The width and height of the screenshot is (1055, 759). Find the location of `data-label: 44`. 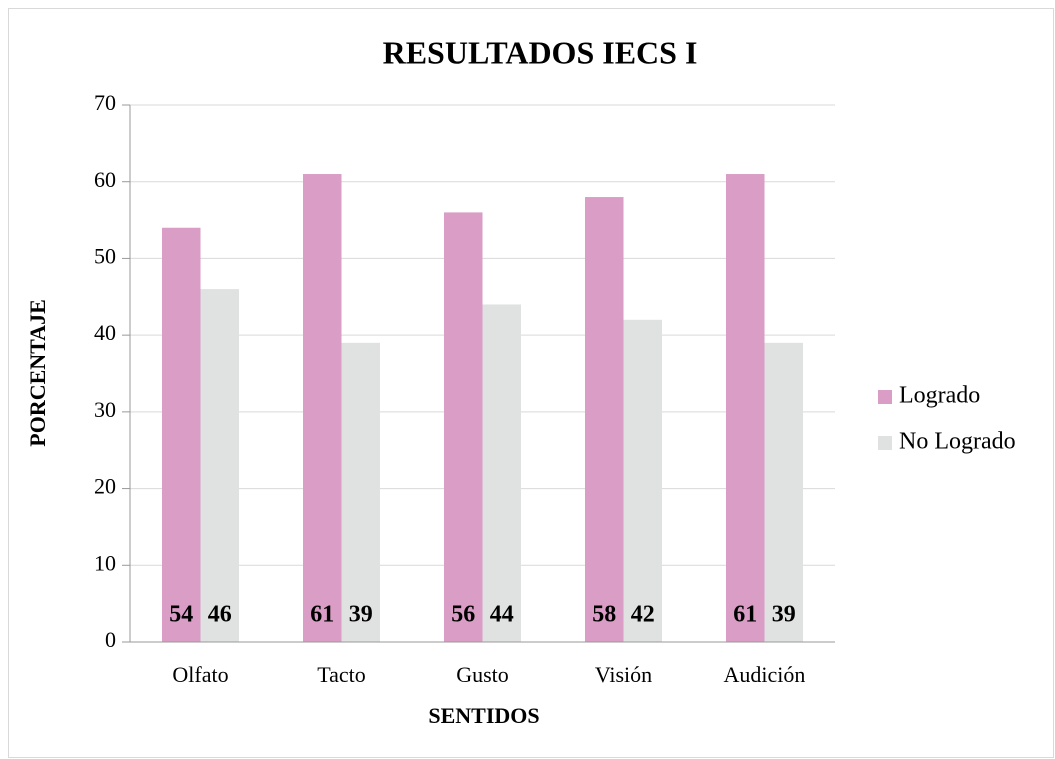

data-label: 44 is located at coordinates (502, 615).